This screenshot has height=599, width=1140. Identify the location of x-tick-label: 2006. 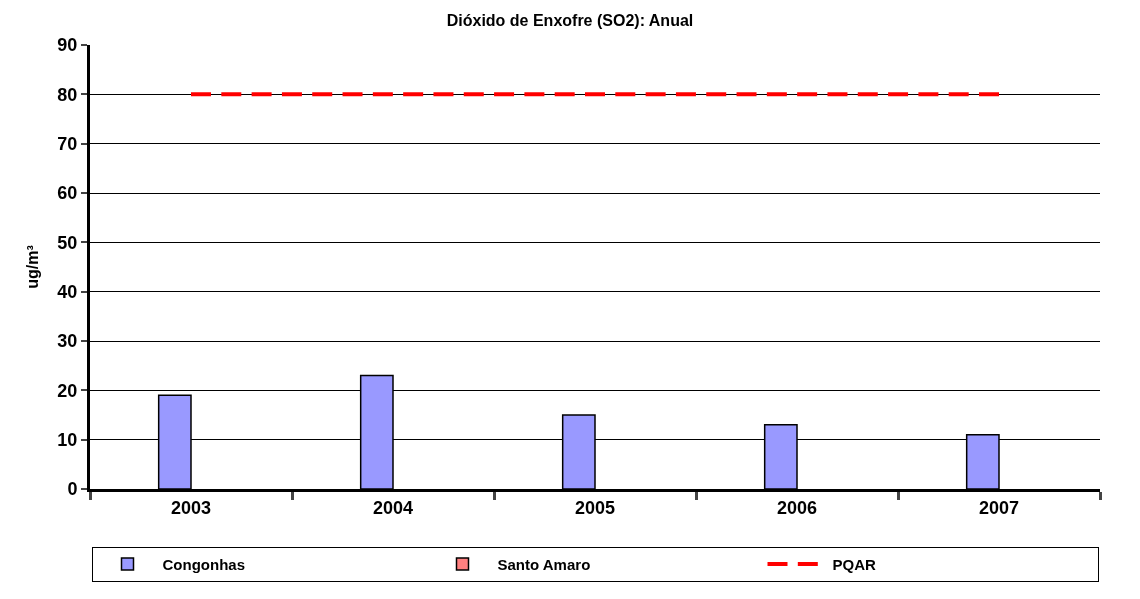
(797, 507).